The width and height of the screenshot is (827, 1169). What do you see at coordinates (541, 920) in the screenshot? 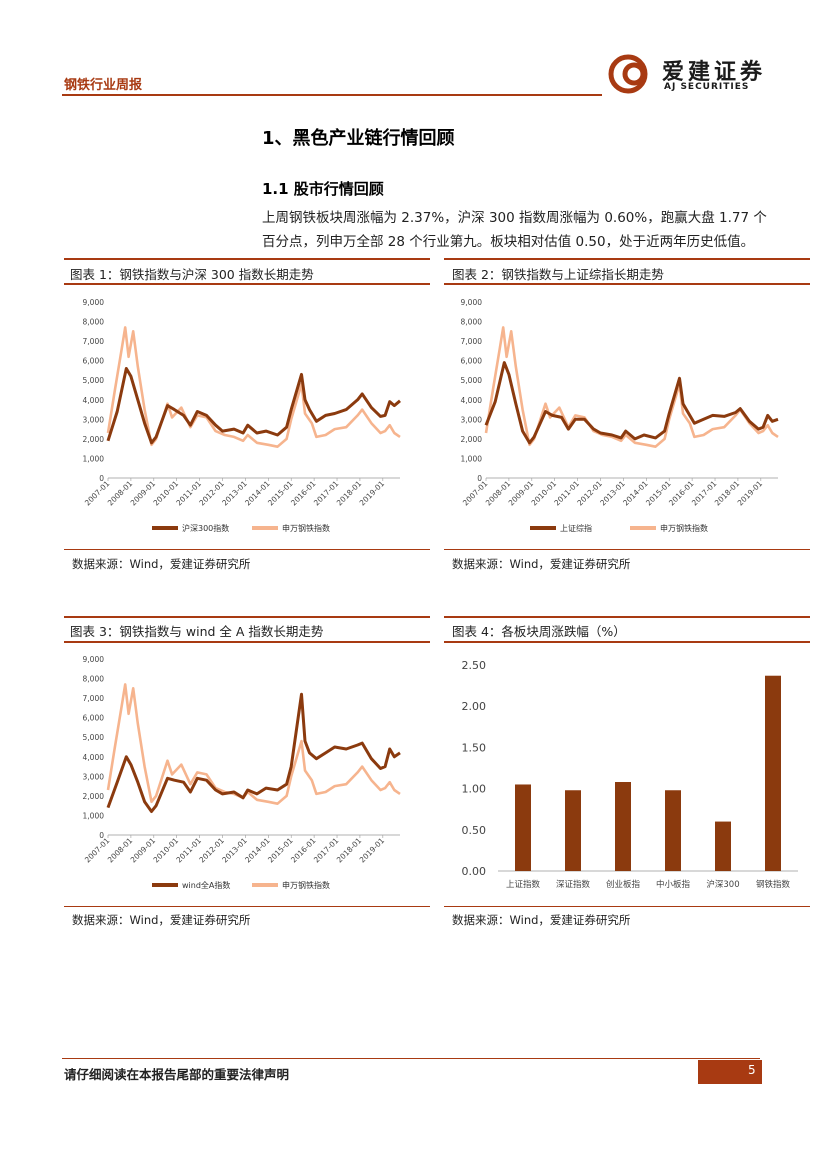
I see `figure-4-source: 数据来源：Wind，爱建证券研究所` at bounding box center [541, 920].